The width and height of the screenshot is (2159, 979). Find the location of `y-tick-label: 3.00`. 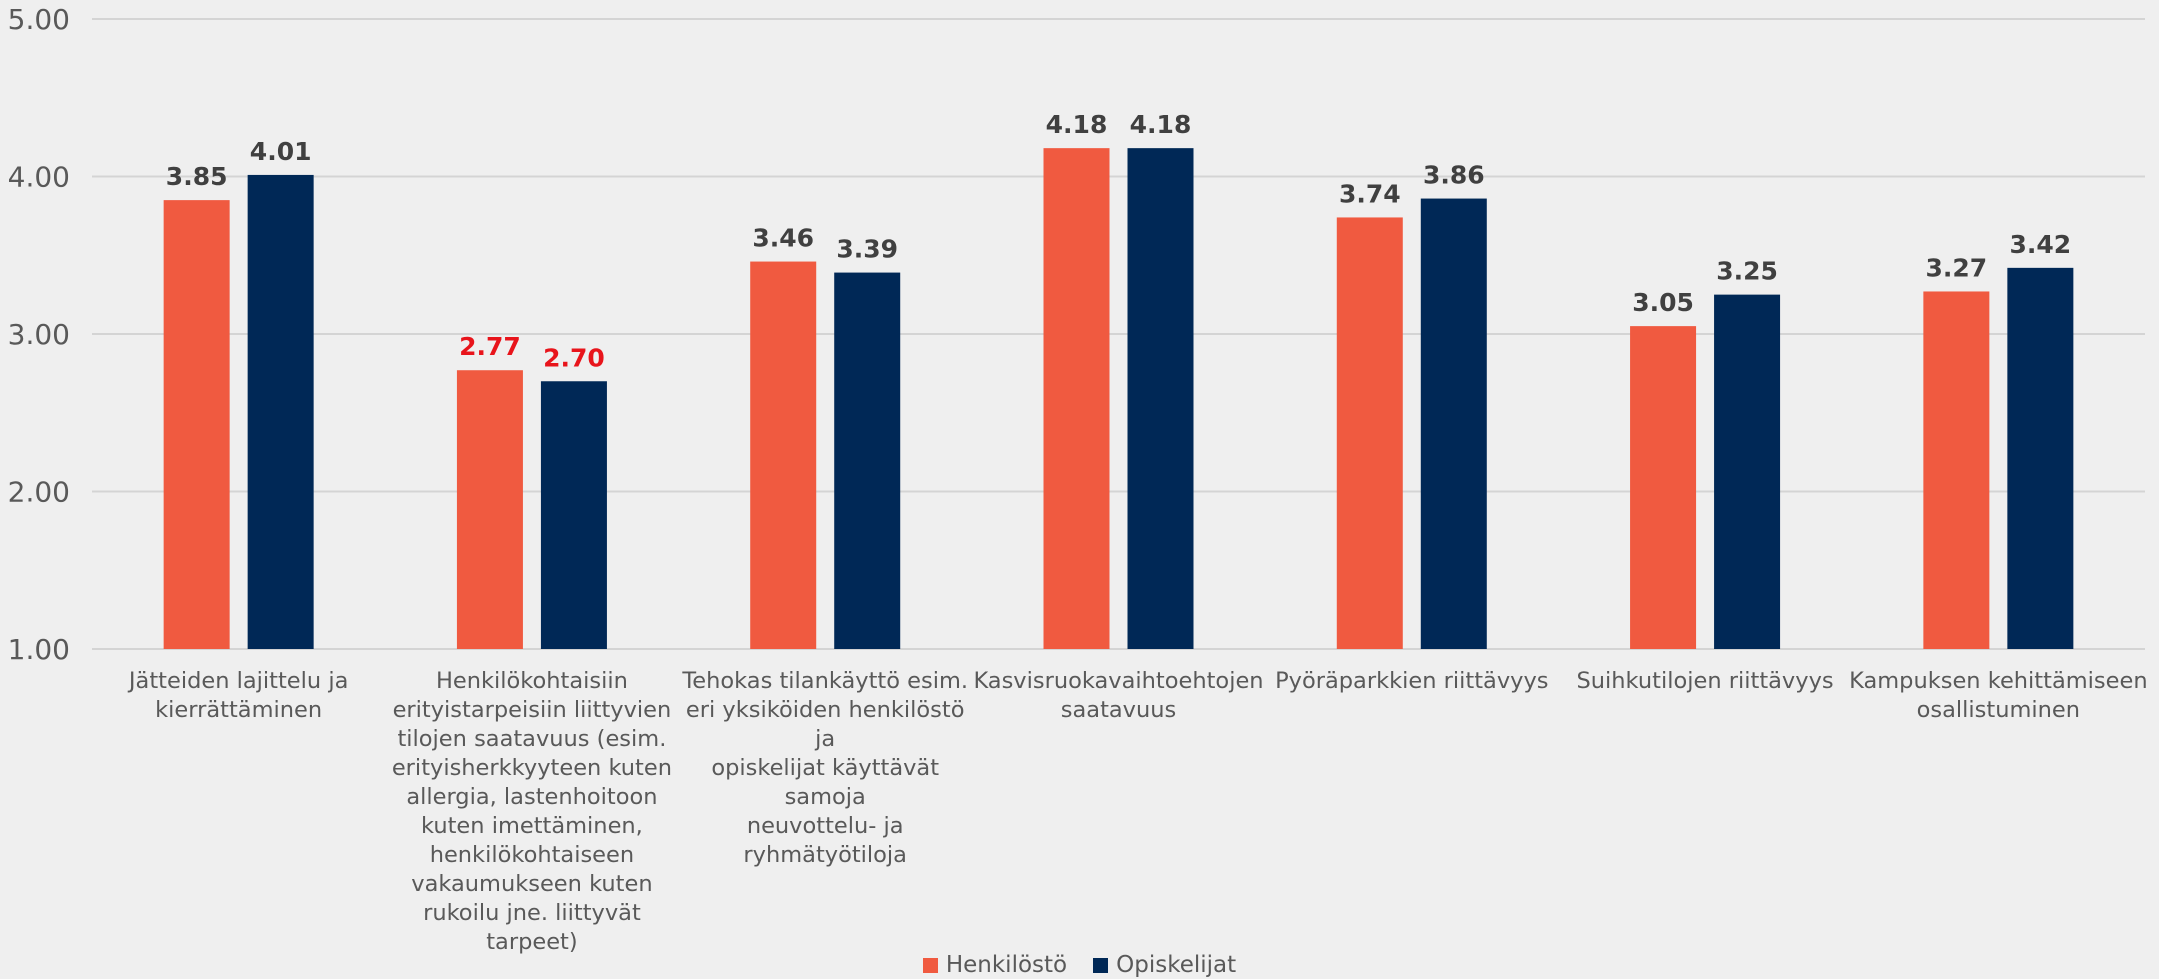

y-tick-label: 3.00 is located at coordinates (39, 334).